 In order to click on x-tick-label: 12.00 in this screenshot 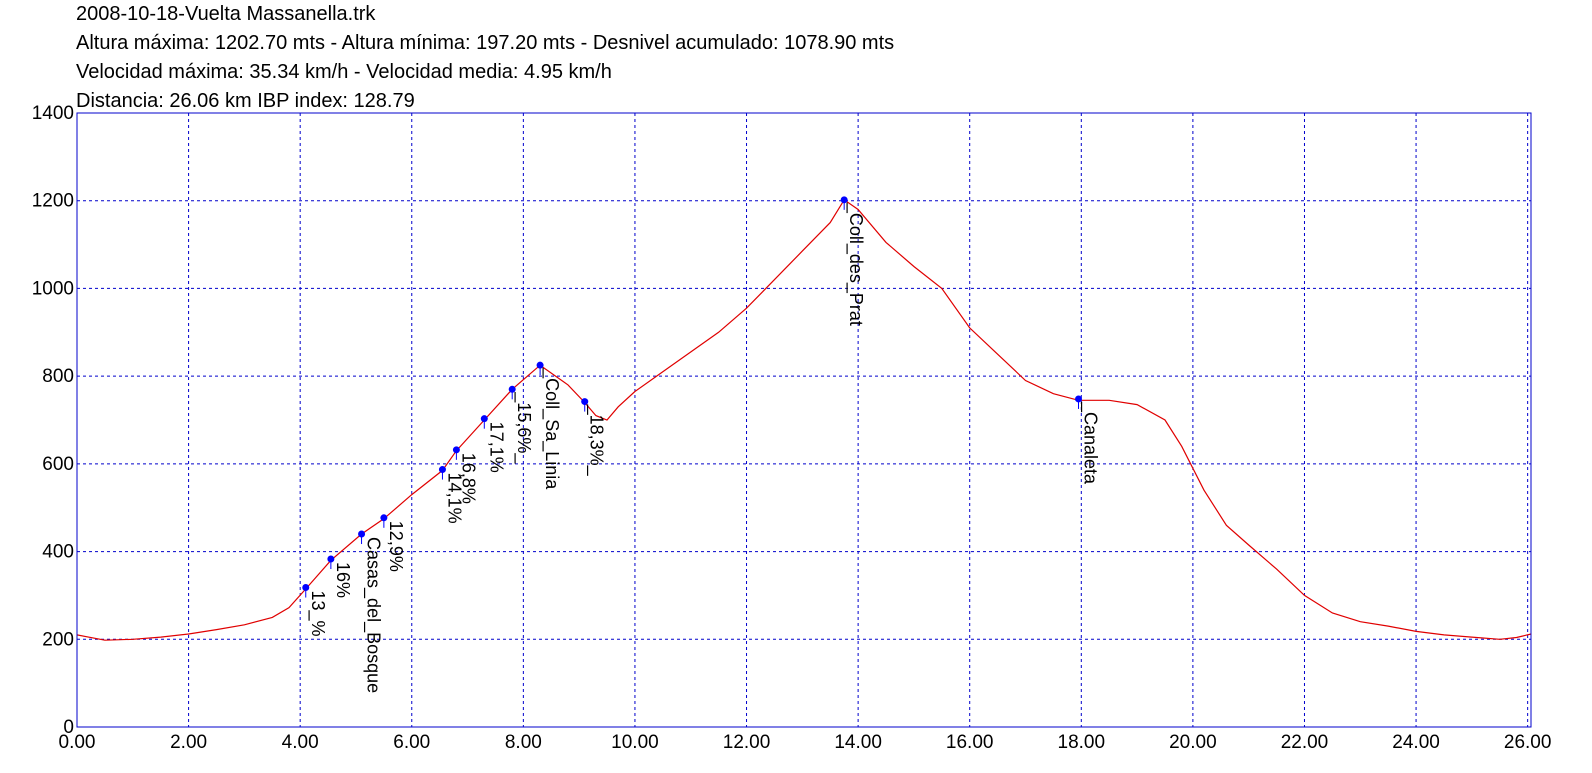, I will do `click(747, 742)`.